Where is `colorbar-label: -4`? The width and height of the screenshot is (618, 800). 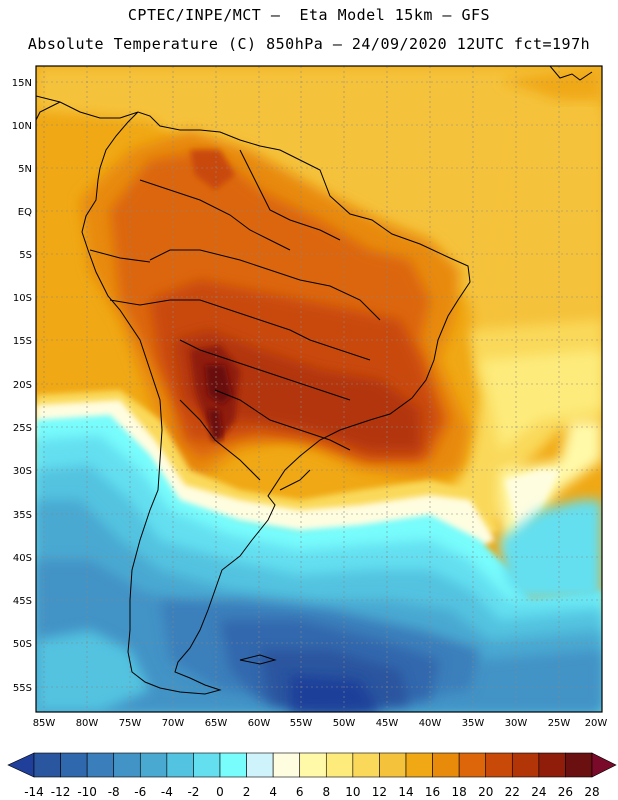 colorbar-label: -4 is located at coordinates (167, 792).